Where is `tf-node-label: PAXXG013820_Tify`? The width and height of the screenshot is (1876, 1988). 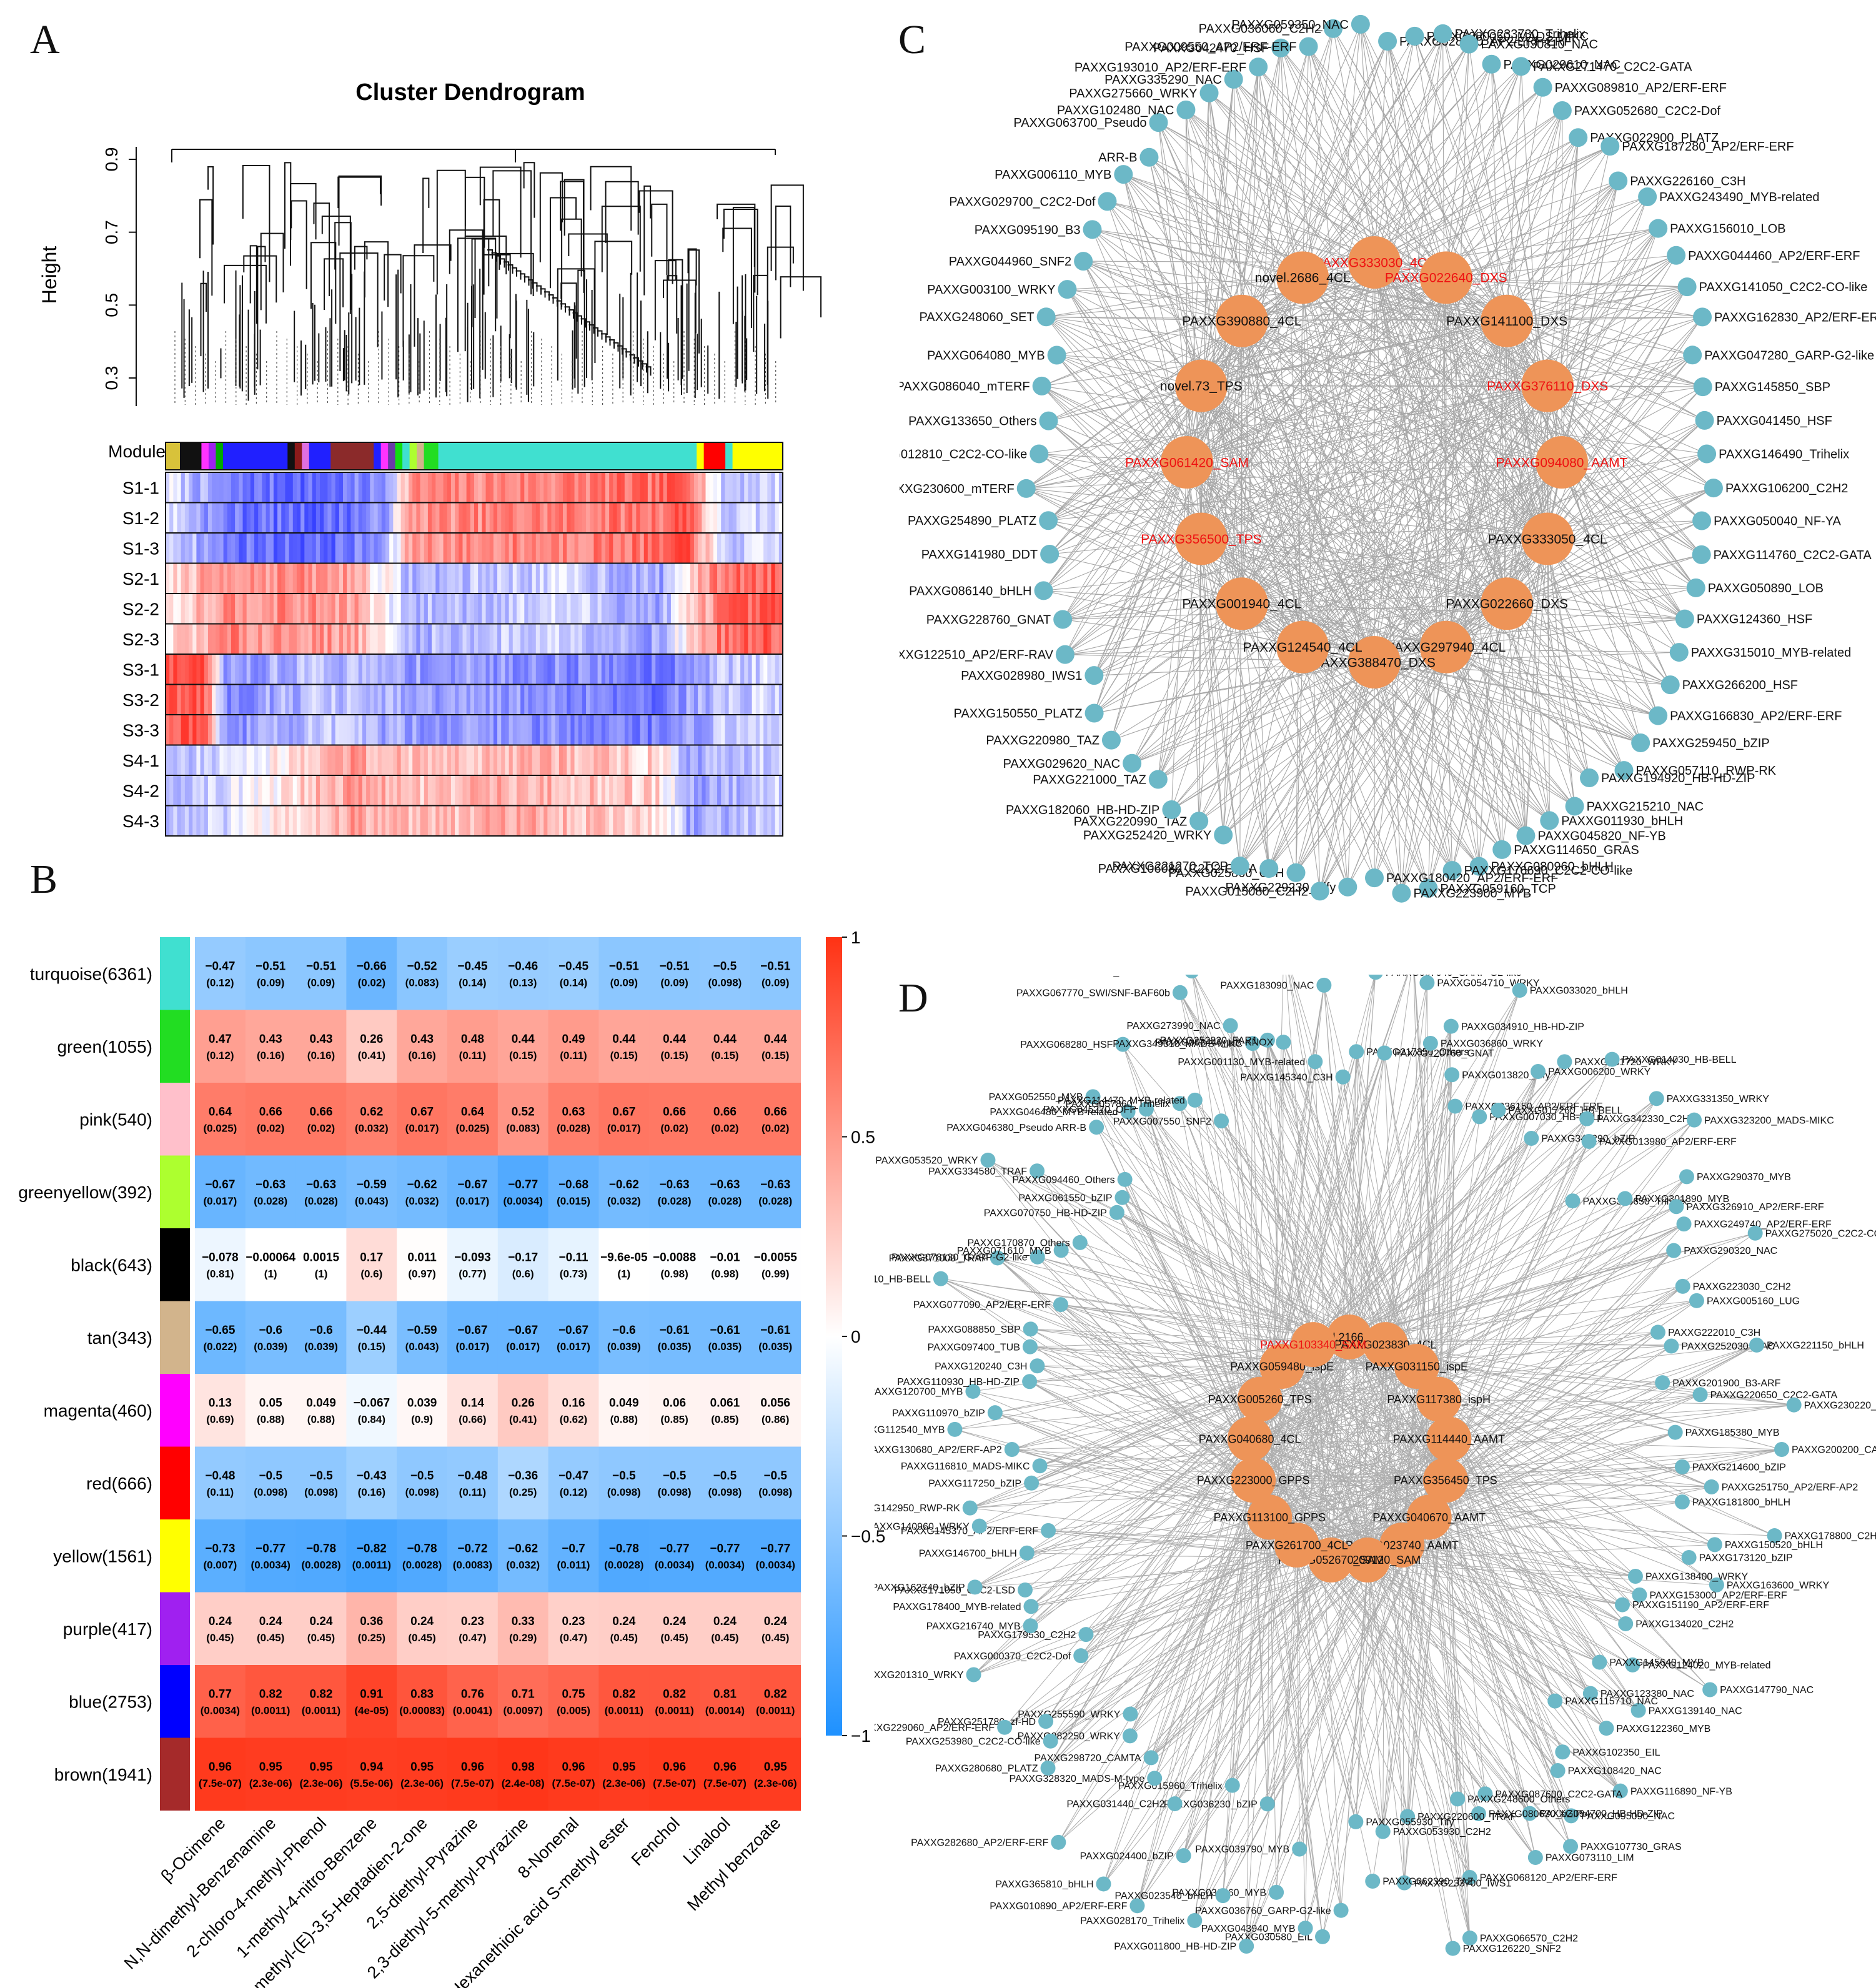
tf-node-label: PAXXG013820_Tify is located at coordinates (1506, 1075).